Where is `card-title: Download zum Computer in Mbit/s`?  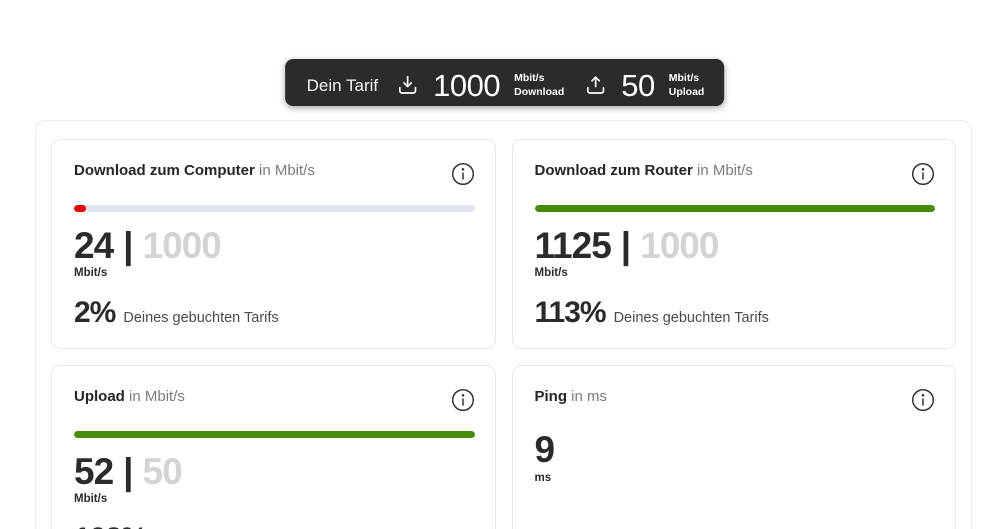
card-title: Download zum Computer in Mbit/s is located at coordinates (194, 170).